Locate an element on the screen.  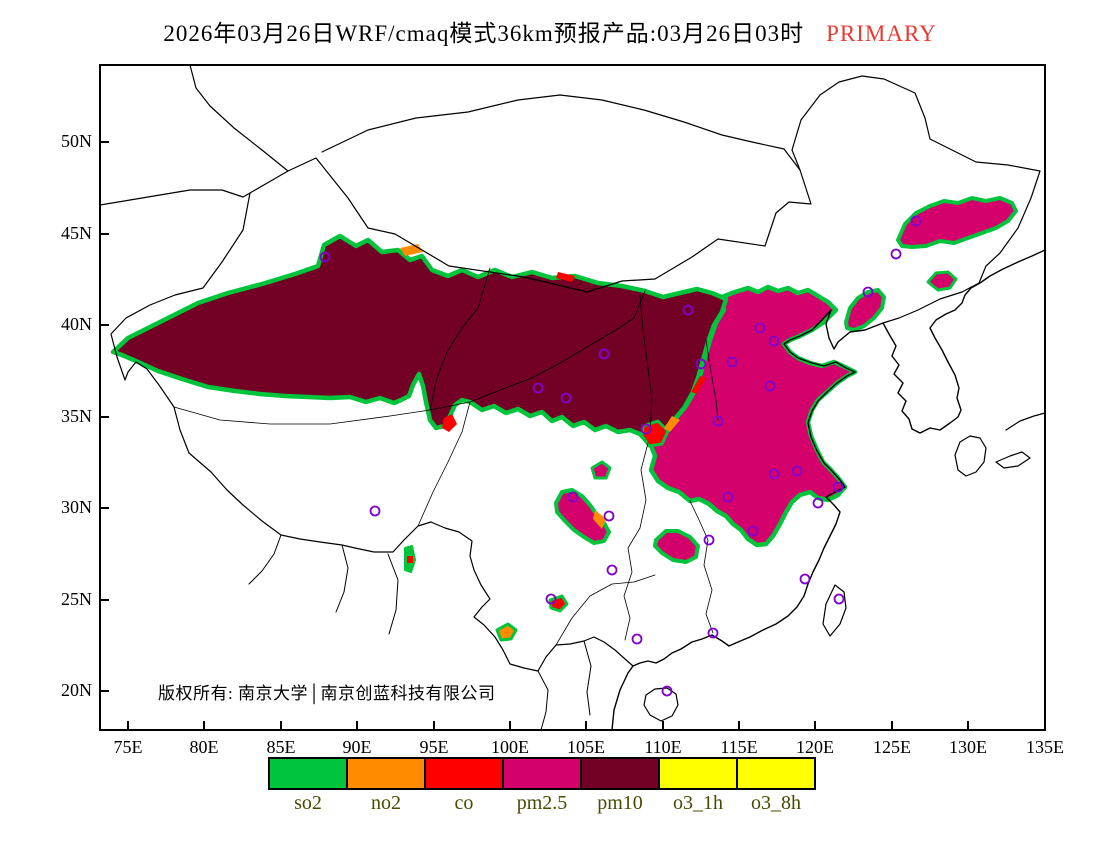
kazakh-border-west is located at coordinates (175, 197).